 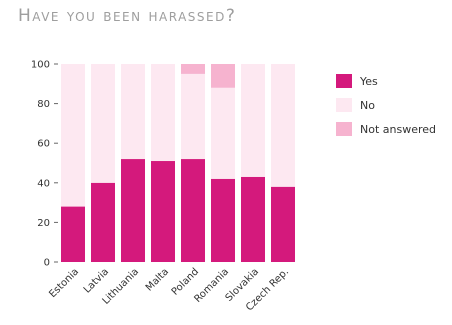 I want to click on bar-yes-slovakia, so click(x=253, y=219).